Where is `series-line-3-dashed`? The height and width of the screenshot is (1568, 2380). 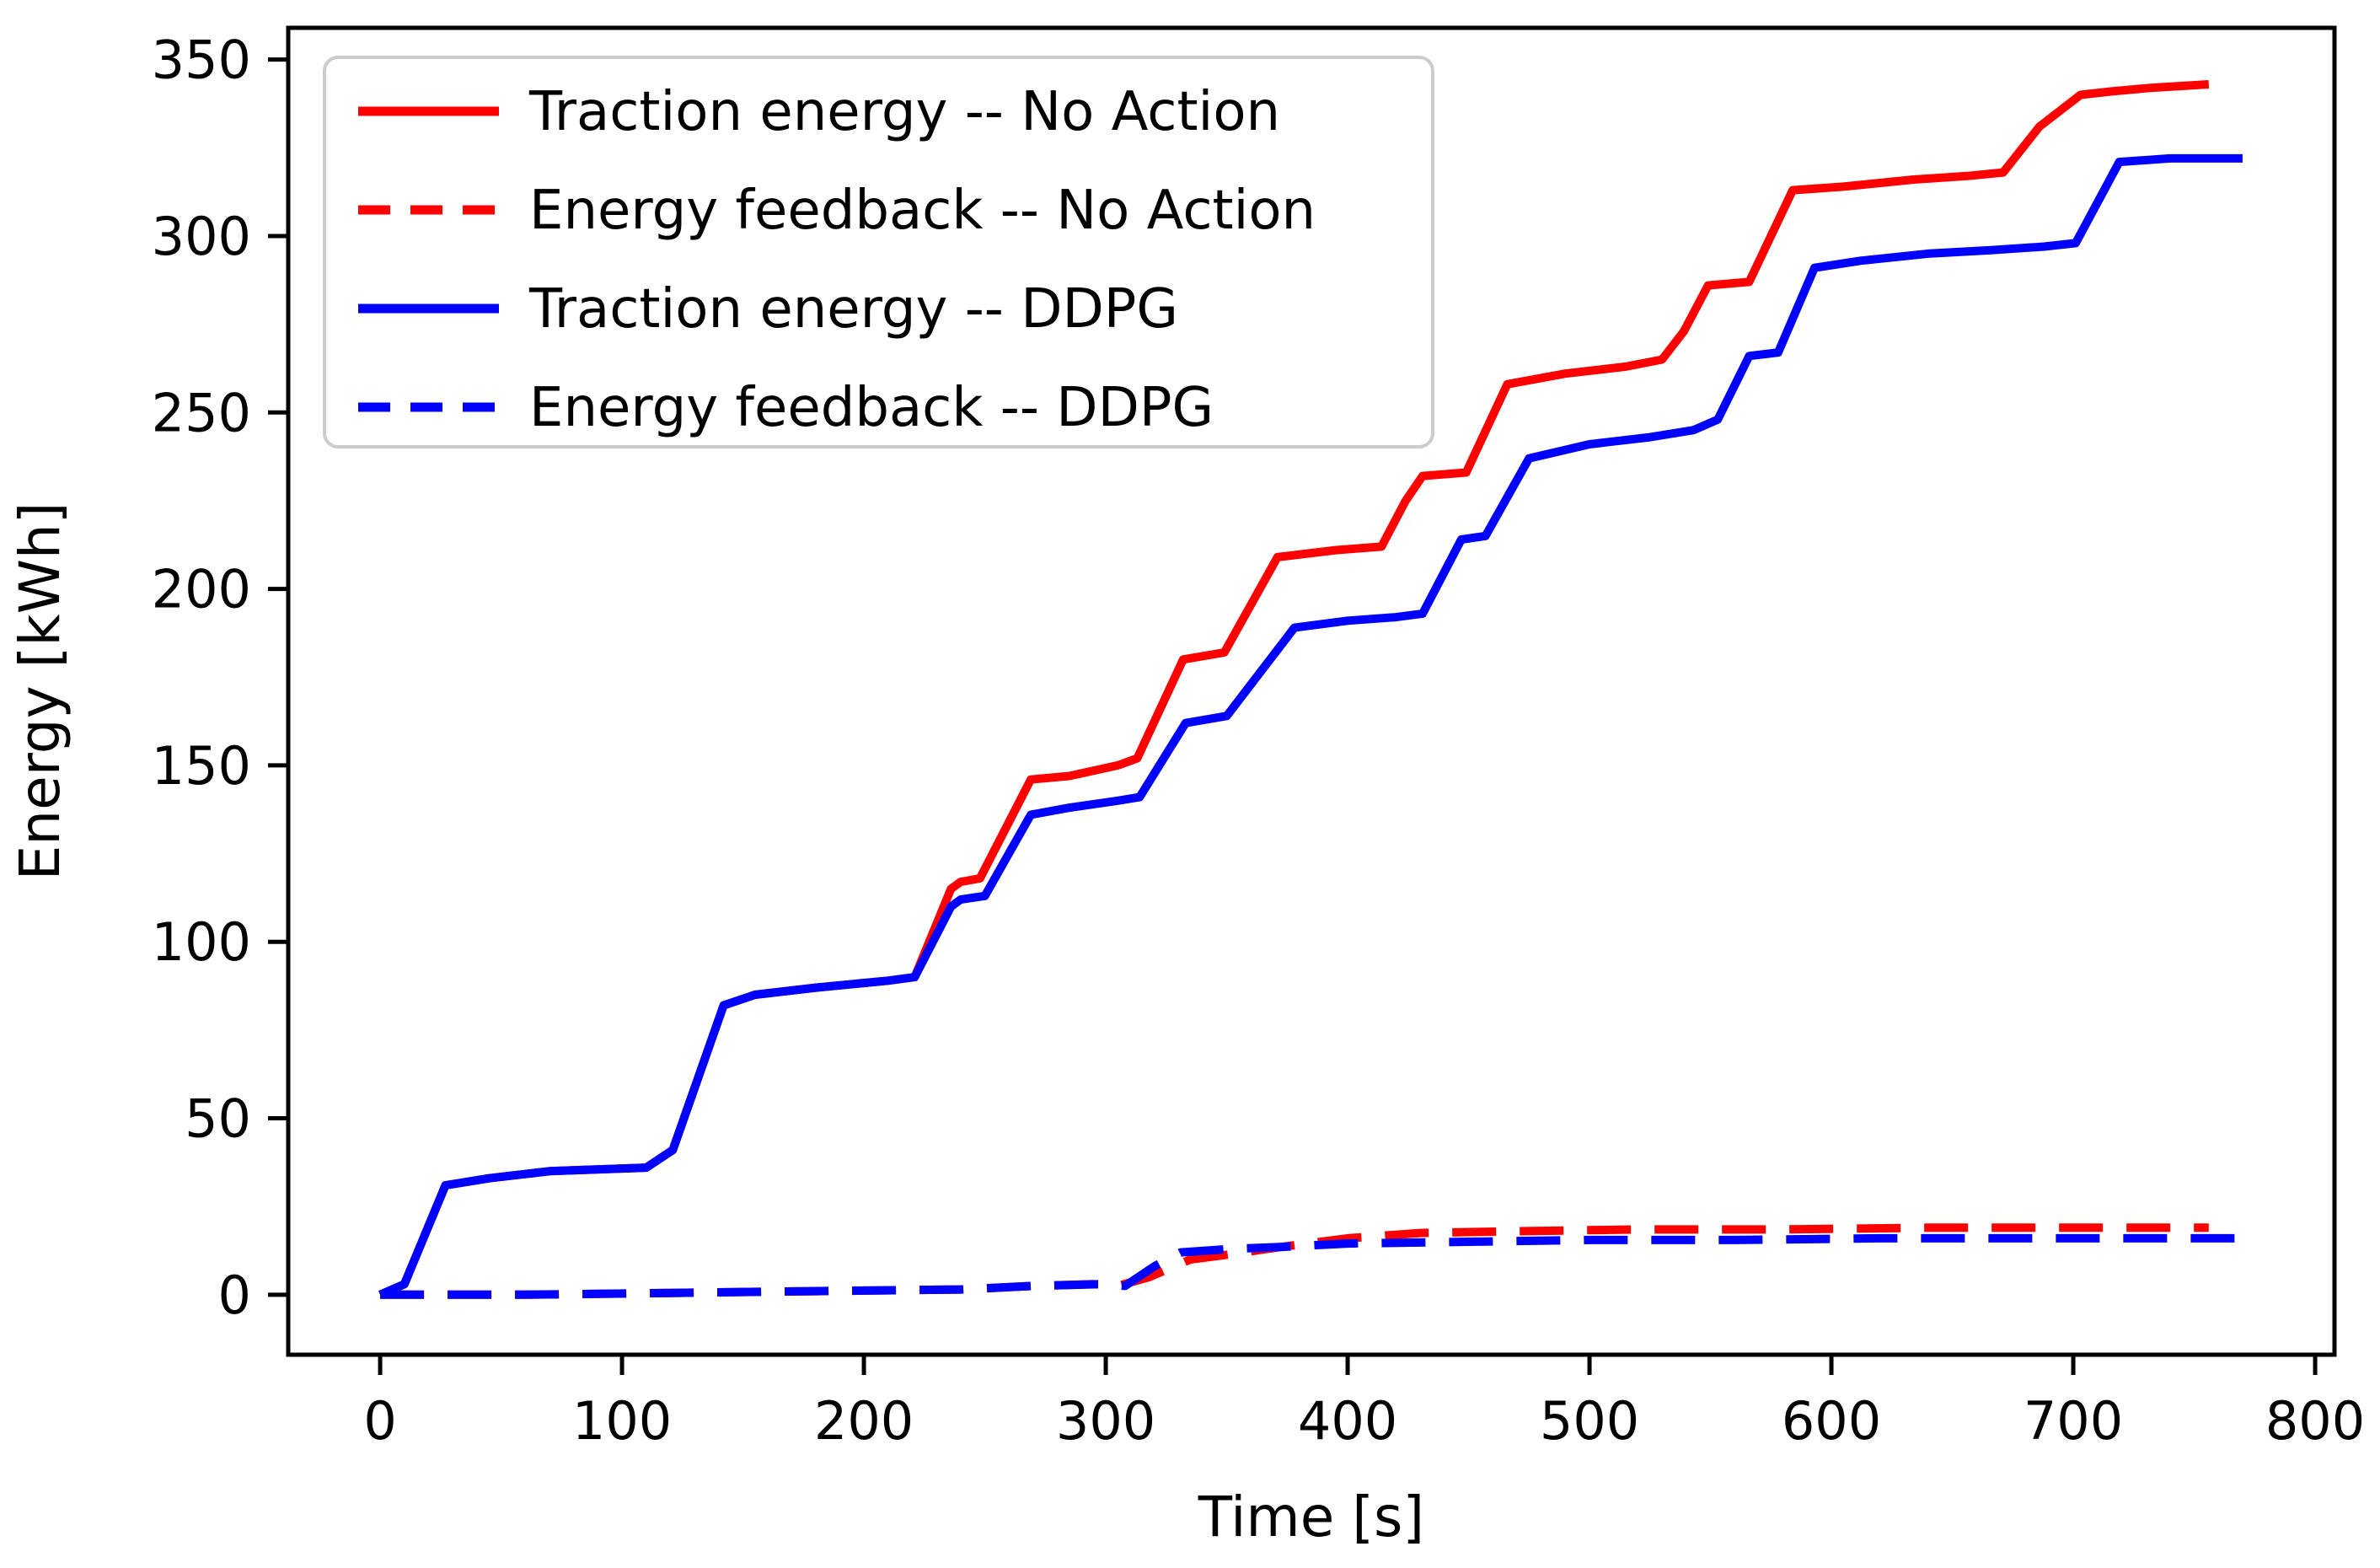
series-line-3-dashed is located at coordinates (1311, 1266).